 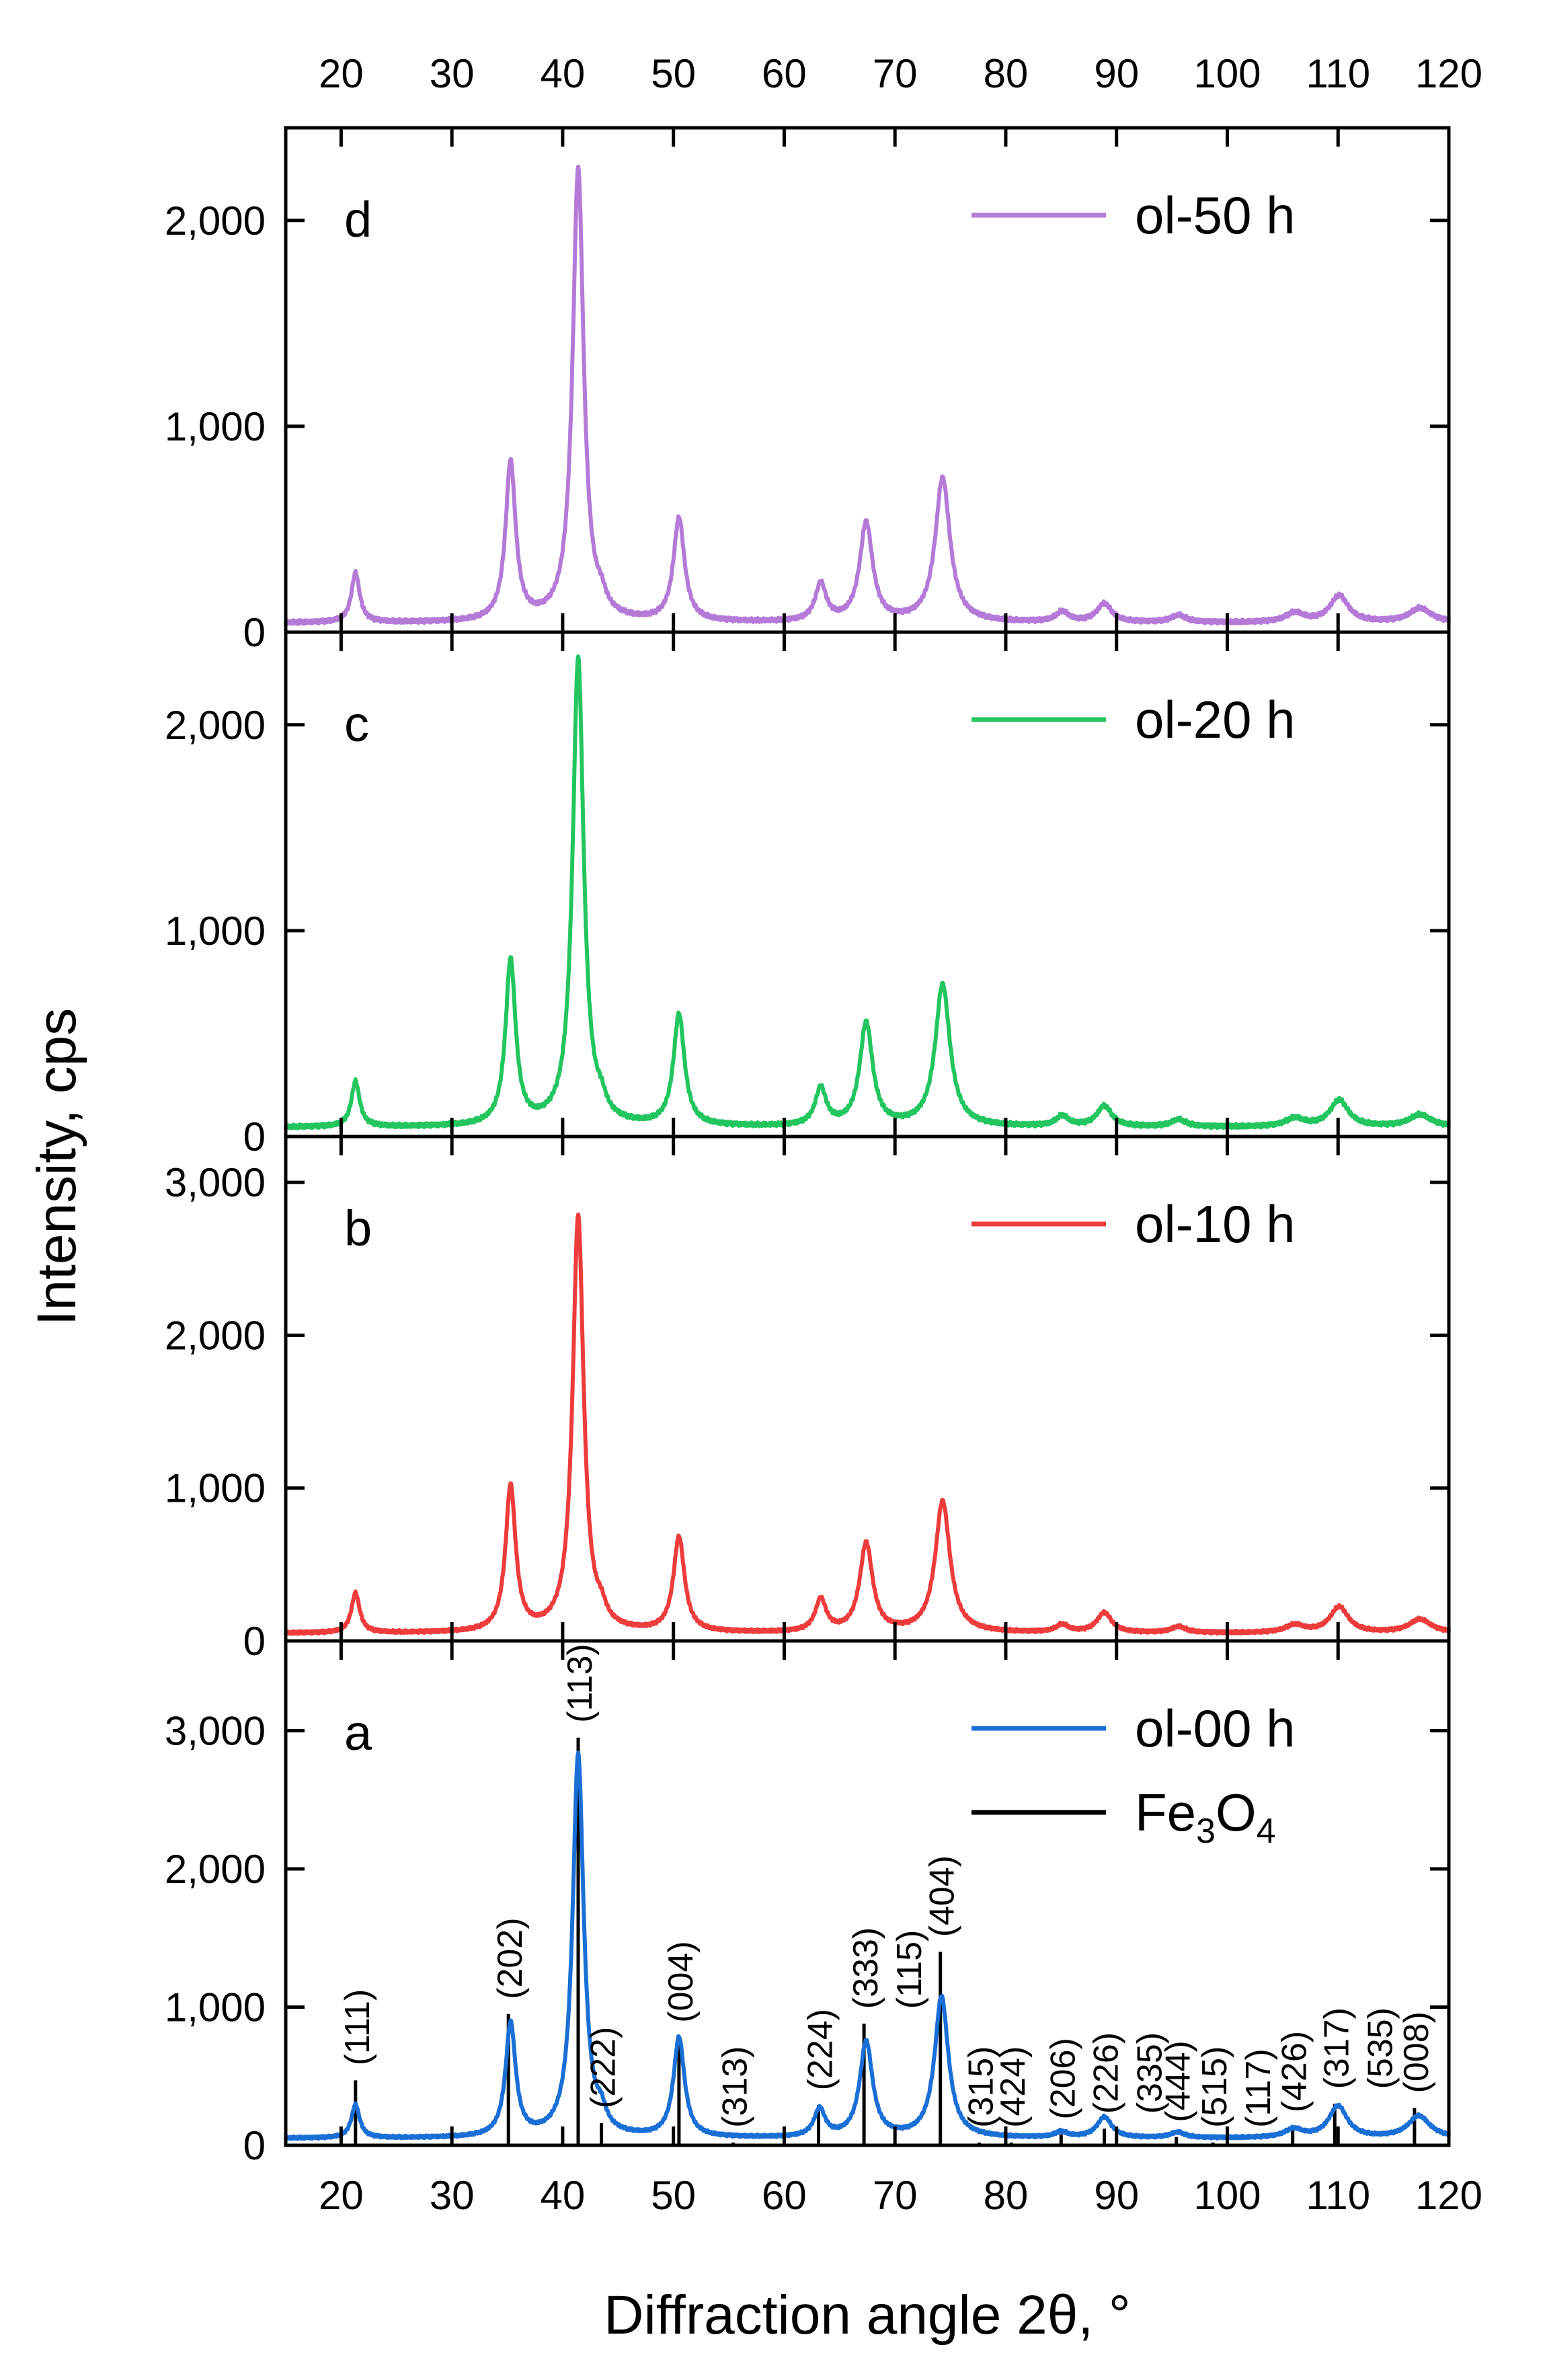 I want to click on x-axis-title: Diffraction angle 2θ, °, so click(x=867, y=2315).